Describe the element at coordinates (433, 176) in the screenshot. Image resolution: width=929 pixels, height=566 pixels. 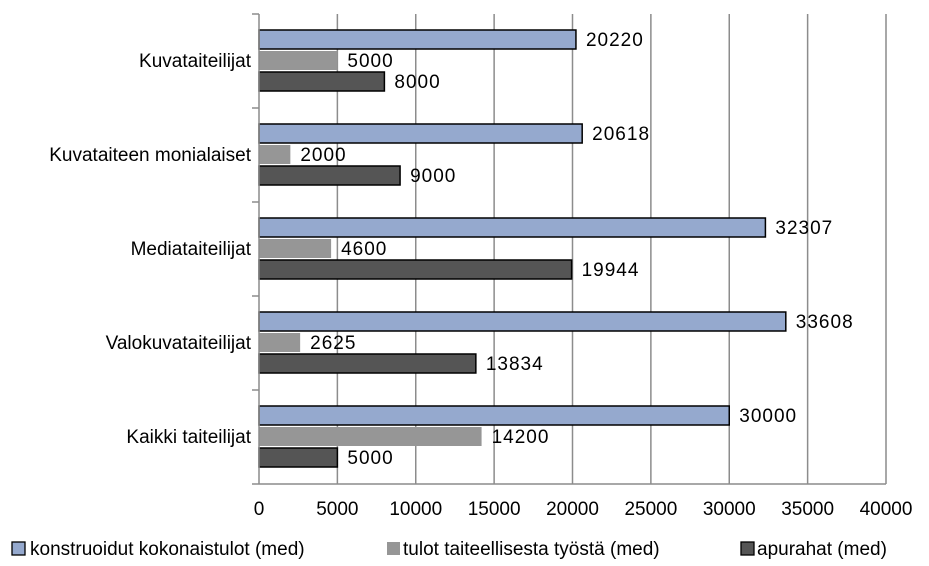
I see `data-label: 9000` at that location.